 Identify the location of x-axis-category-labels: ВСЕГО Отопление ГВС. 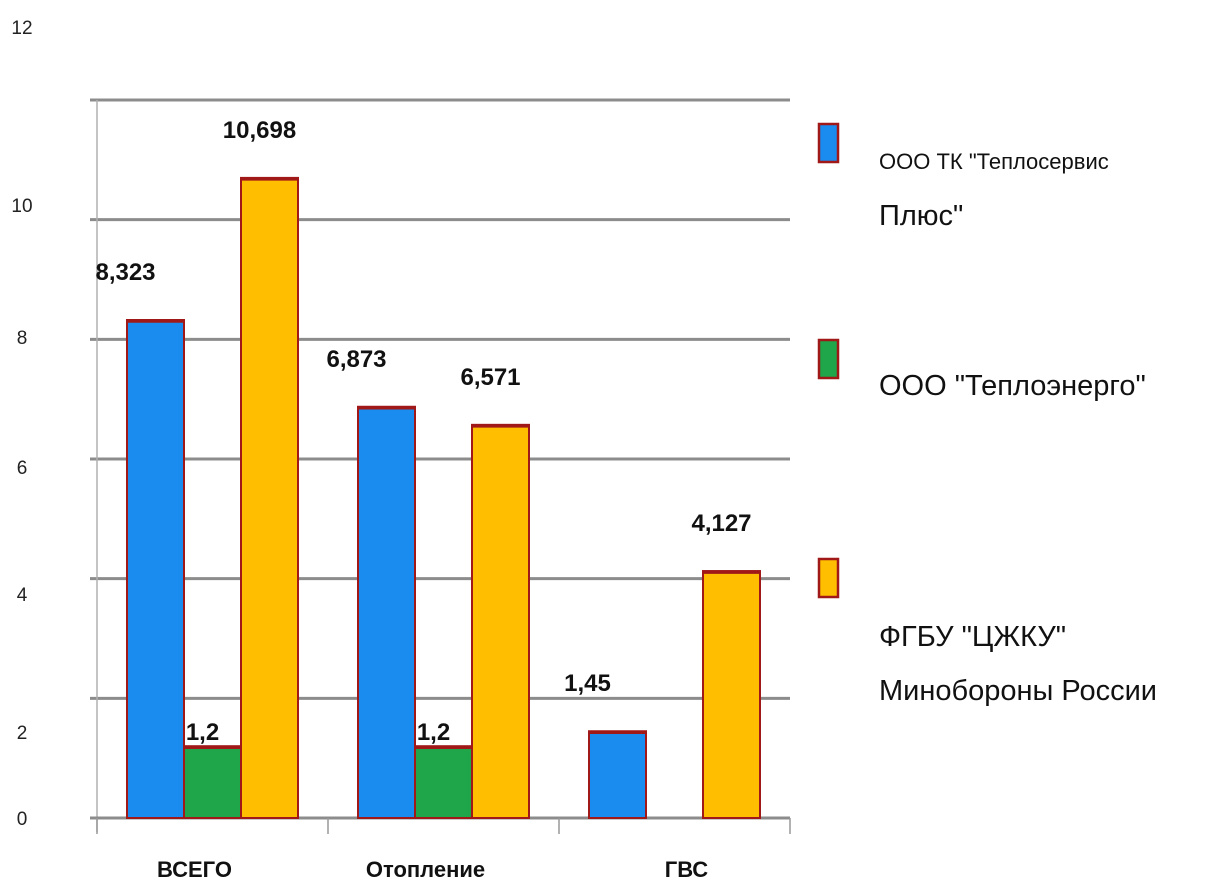
(432, 869).